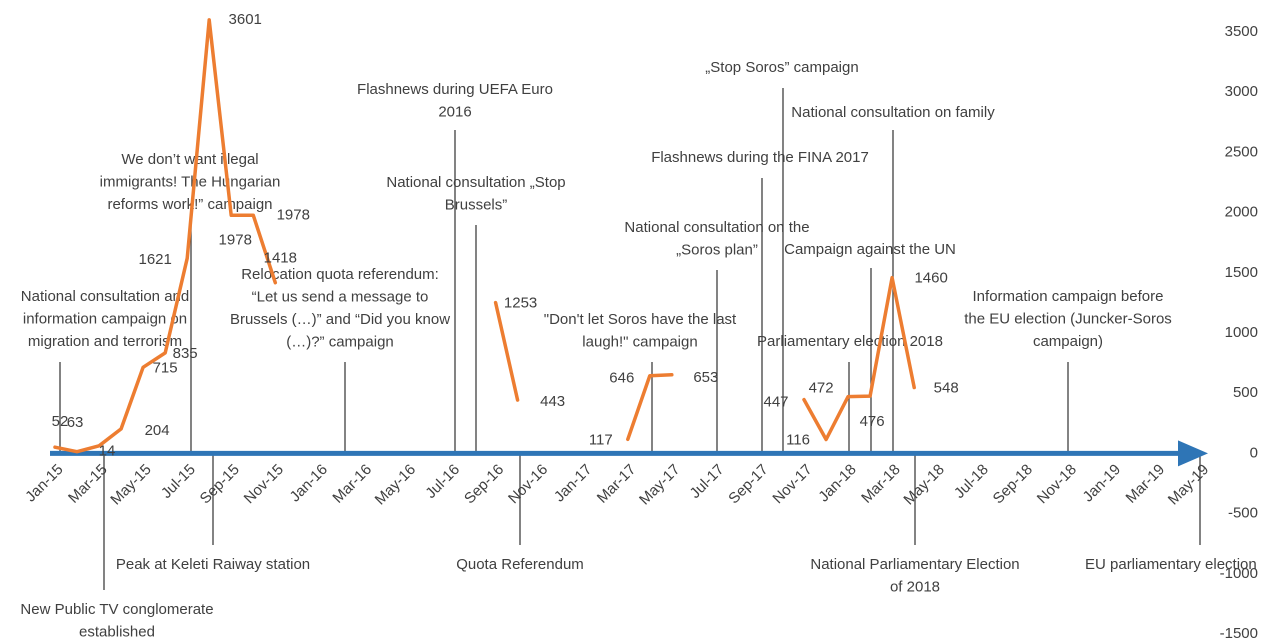 The width and height of the screenshot is (1275, 641). I want to click on x-tick-label: May-15, so click(130, 484).